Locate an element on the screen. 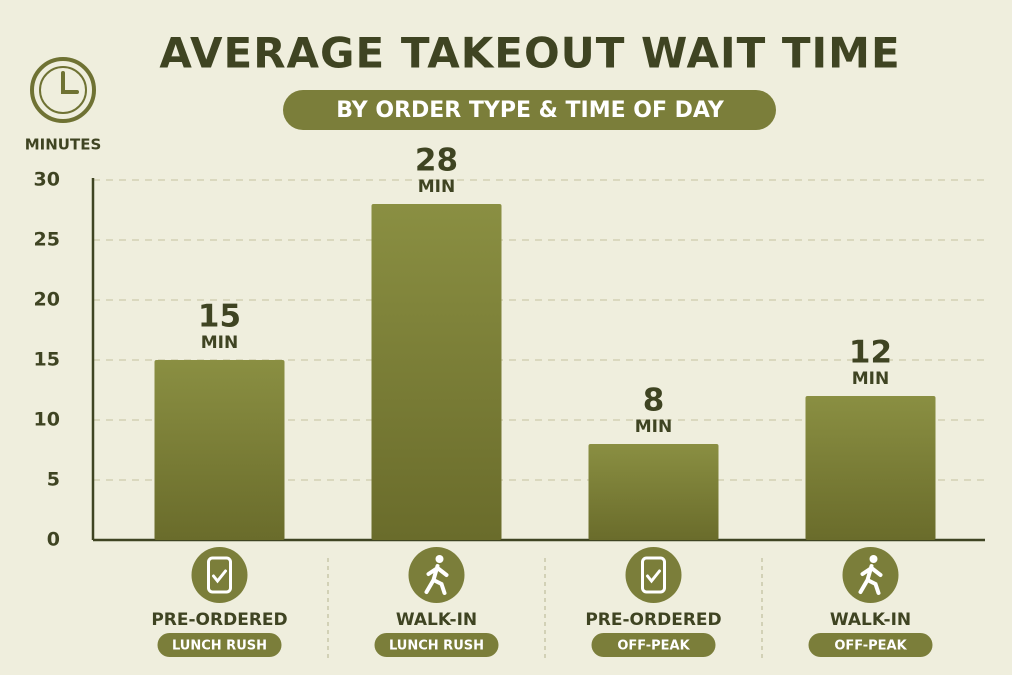  y-tick-label: 5 is located at coordinates (53, 480).